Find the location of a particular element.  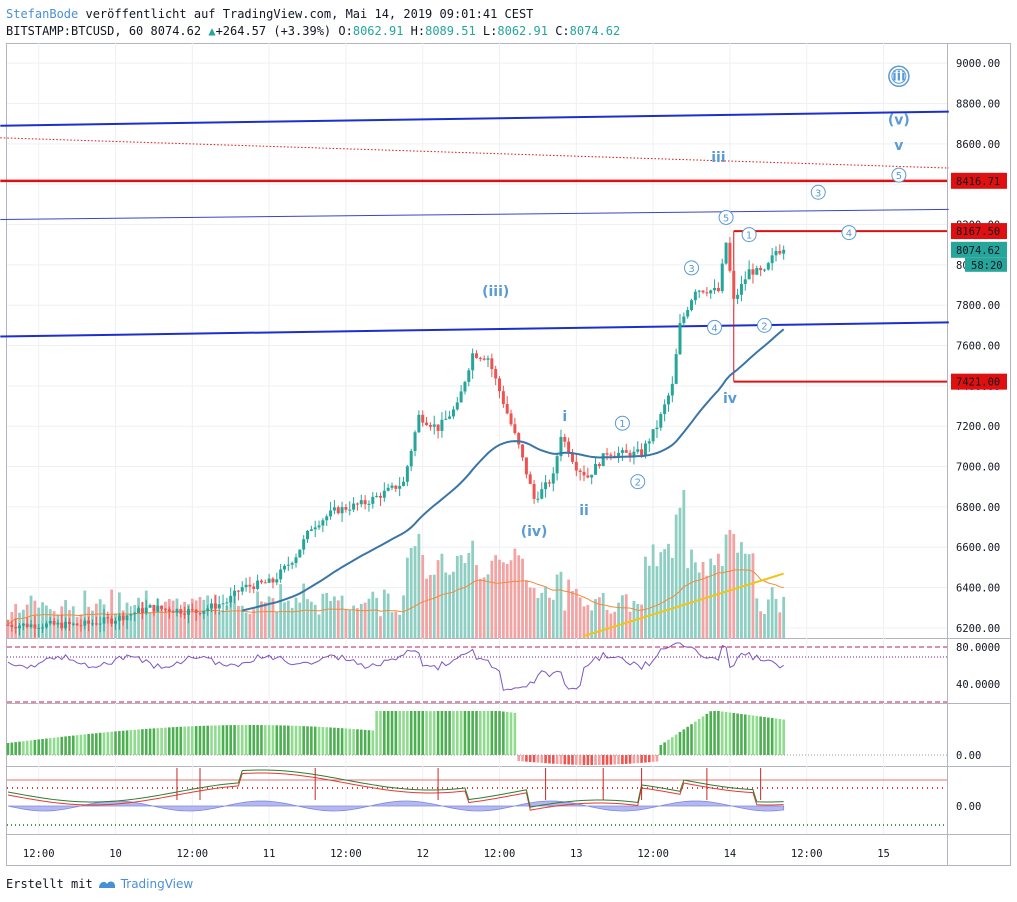

tradingview-brand: TradingView is located at coordinates (157, 884).